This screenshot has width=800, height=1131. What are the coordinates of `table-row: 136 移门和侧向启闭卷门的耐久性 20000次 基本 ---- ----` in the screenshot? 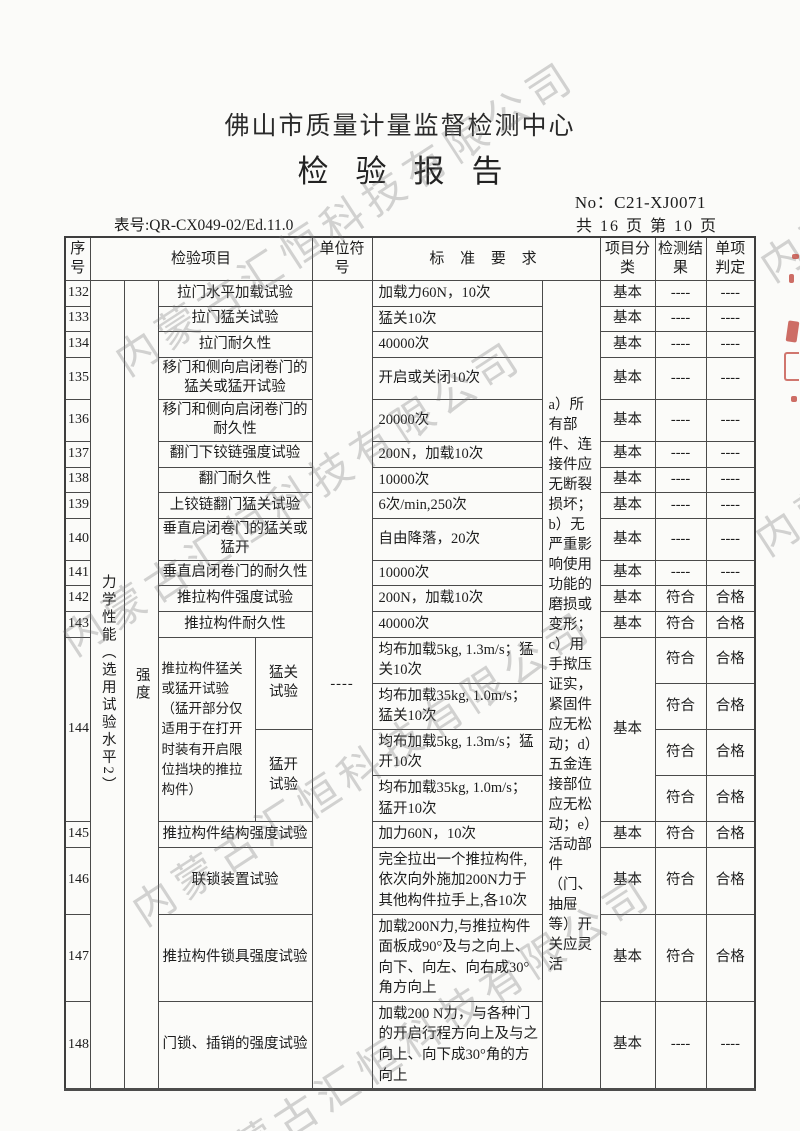 It's located at (410, 420).